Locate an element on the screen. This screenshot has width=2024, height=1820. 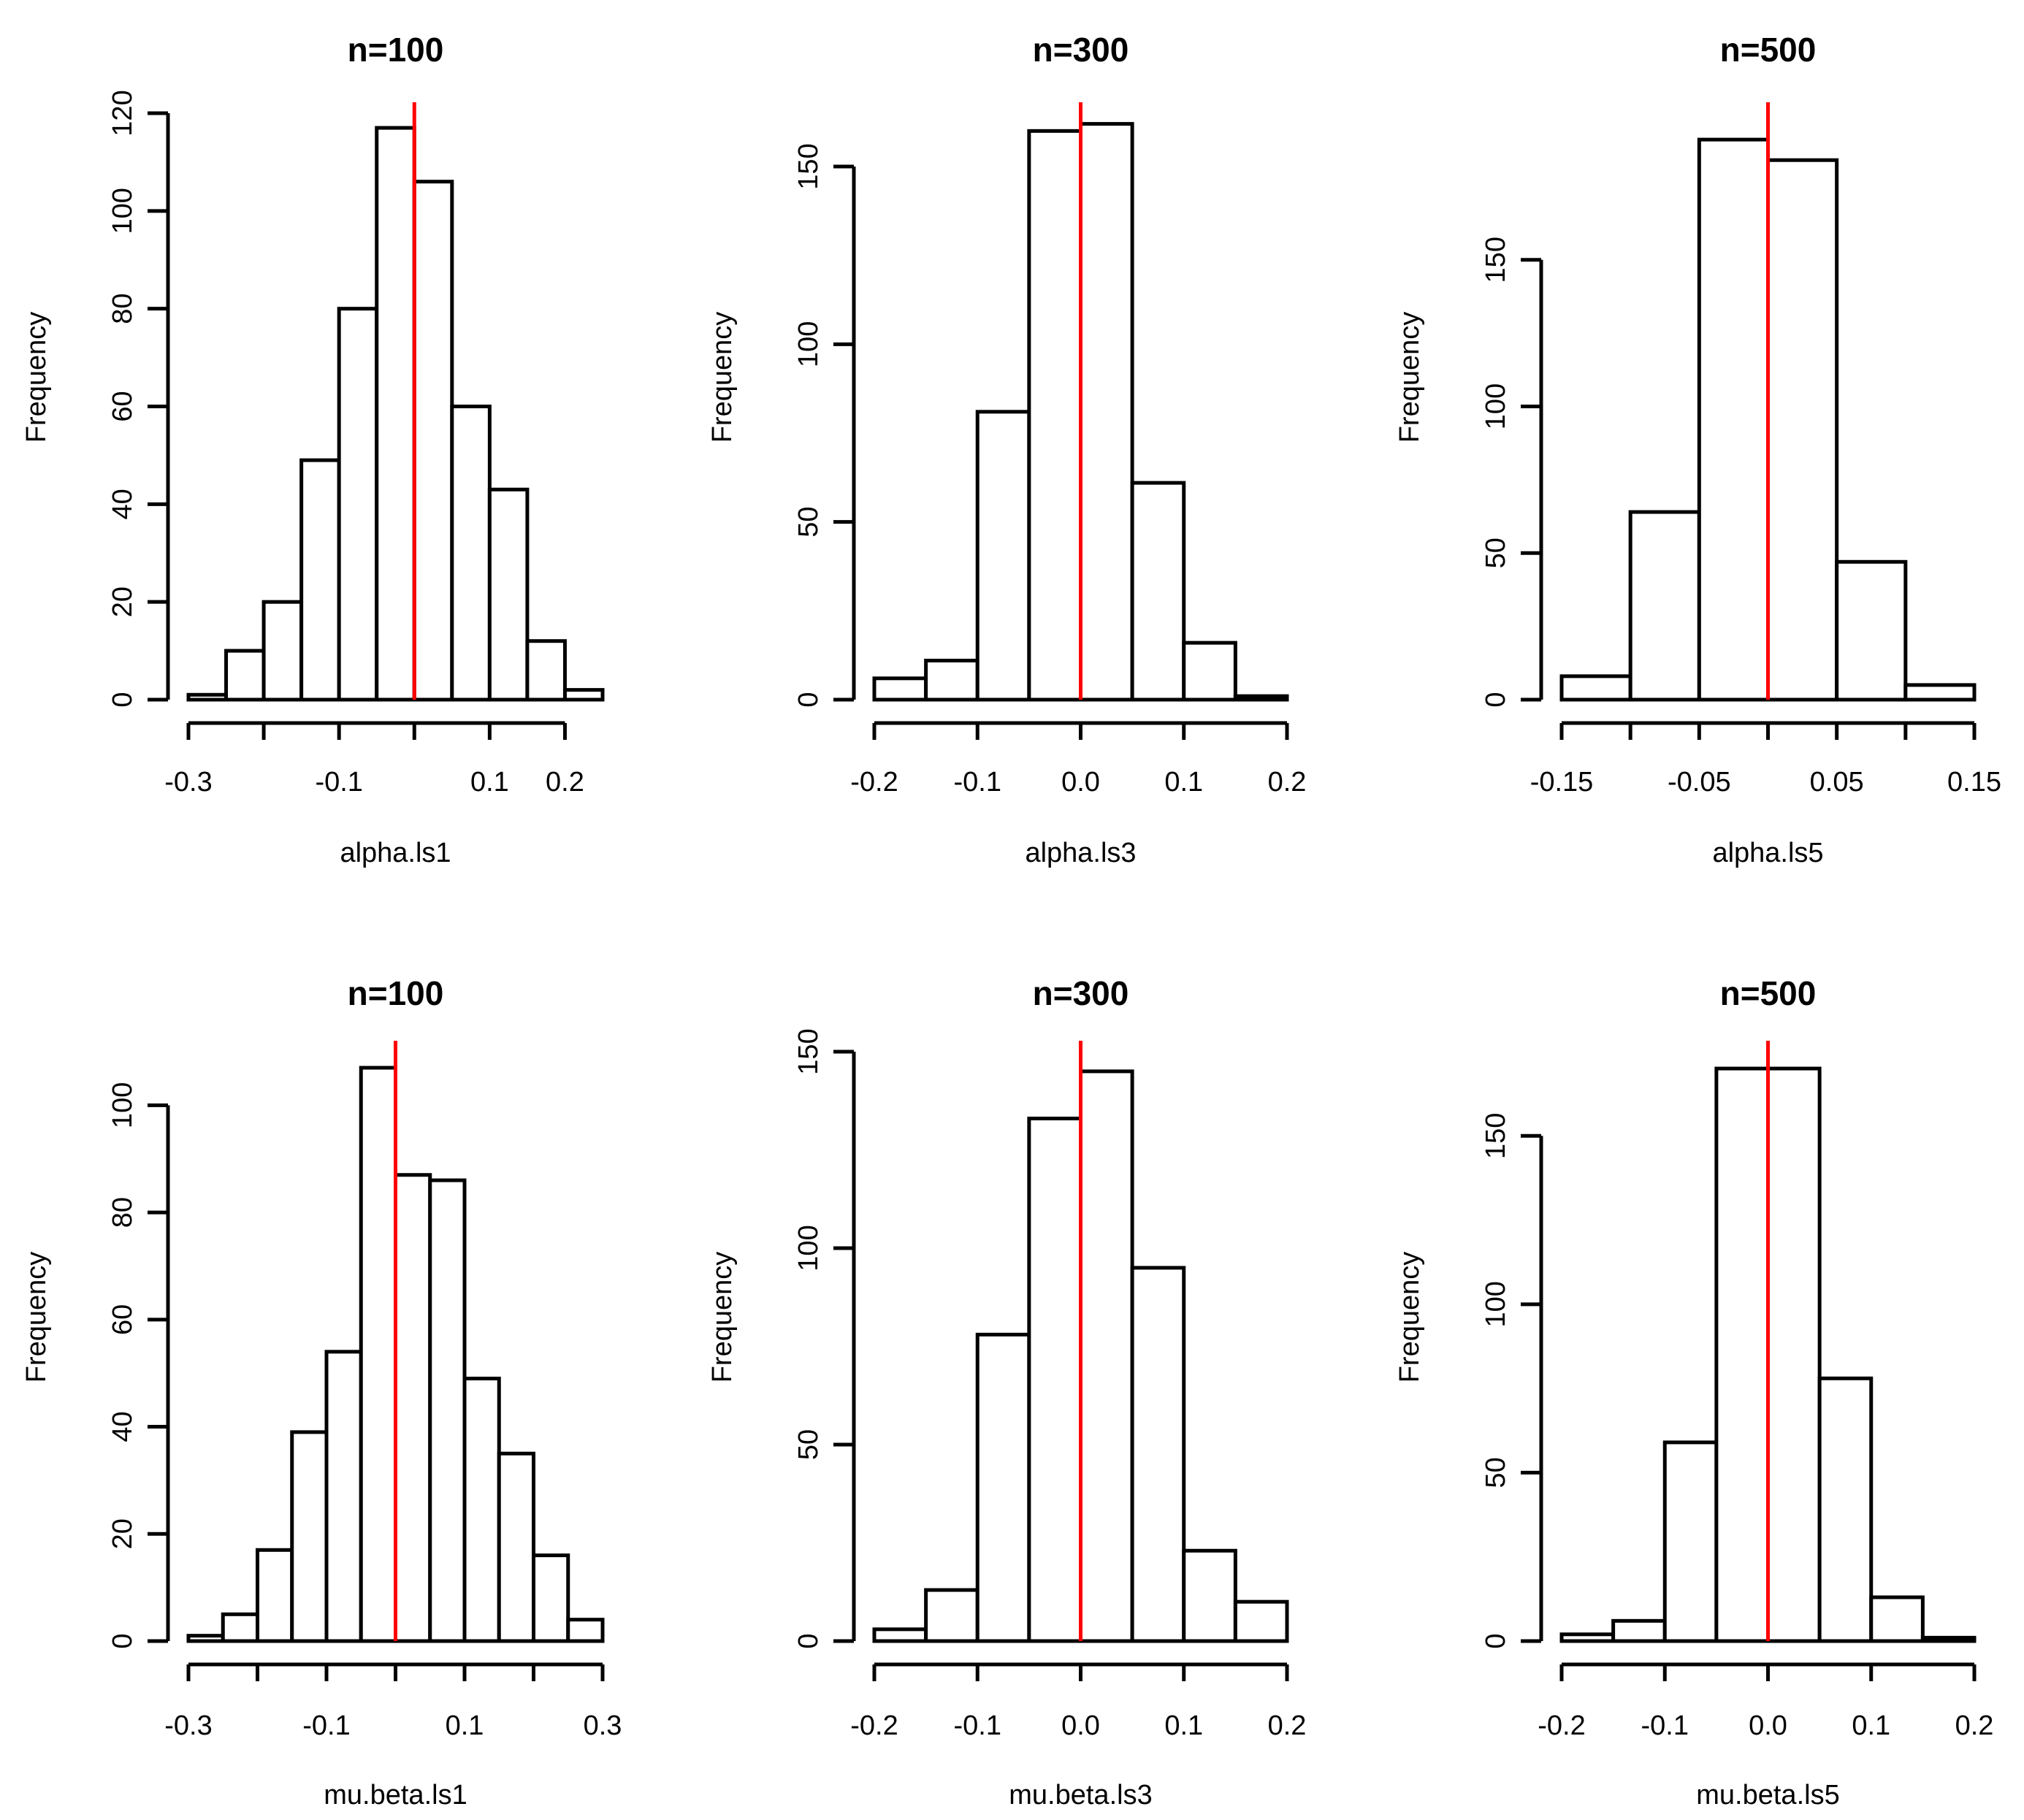
x-tick-label: -0.15 is located at coordinates (1562, 782).